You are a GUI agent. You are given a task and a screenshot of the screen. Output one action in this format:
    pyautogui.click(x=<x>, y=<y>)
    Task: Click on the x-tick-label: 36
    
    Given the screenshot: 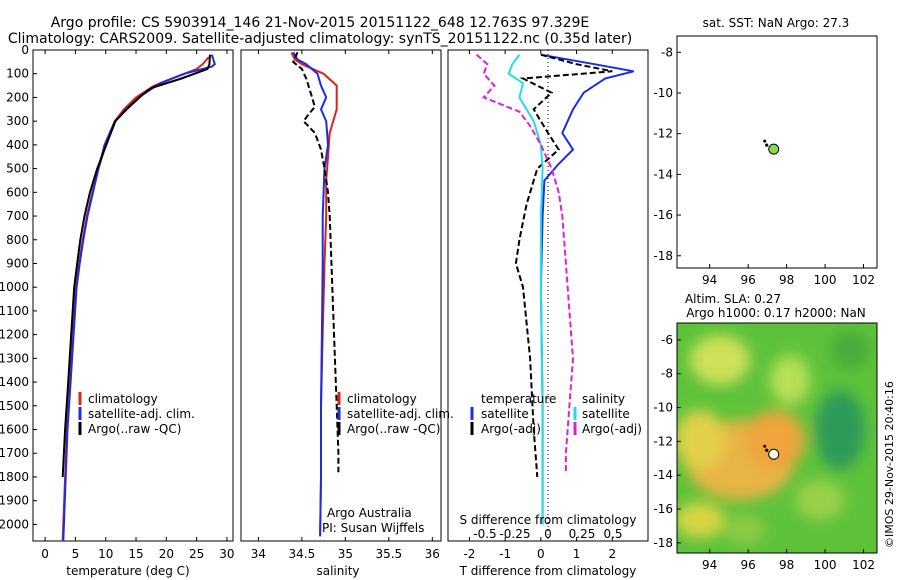 What is the action you would take?
    pyautogui.click(x=432, y=554)
    